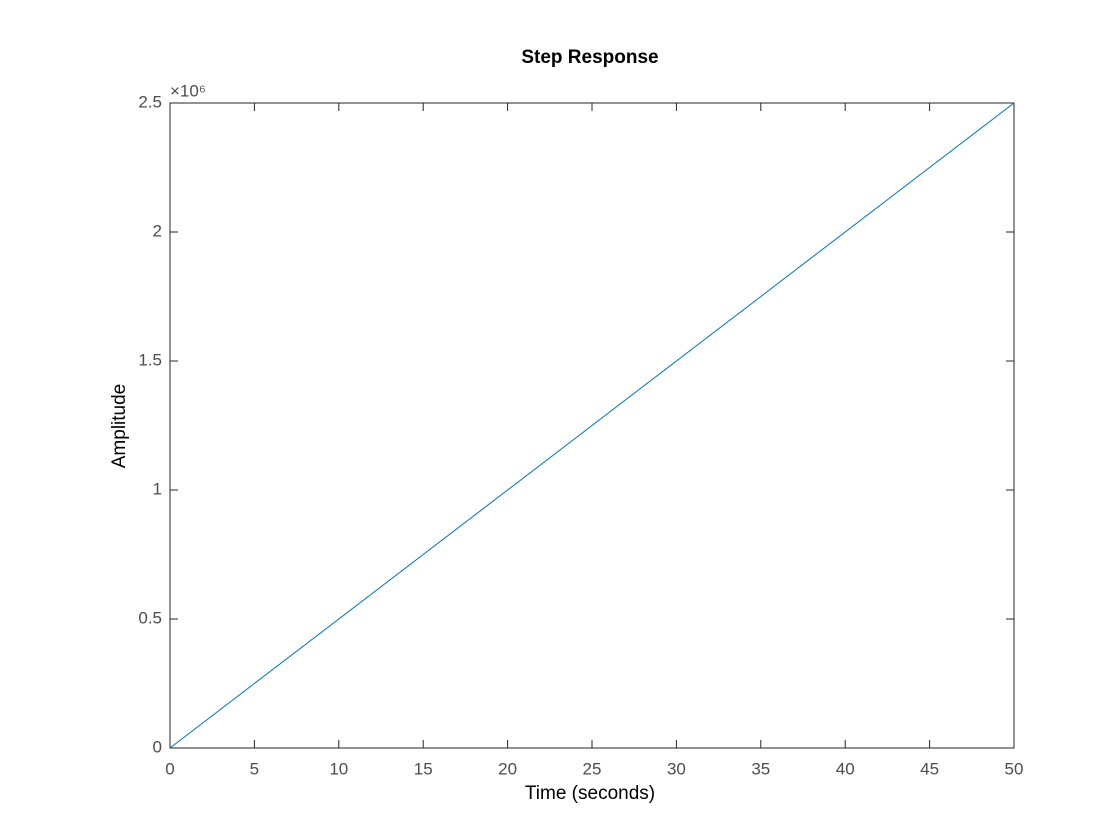  Describe the element at coordinates (589, 57) in the screenshot. I see `chart-title: Step Response` at that location.